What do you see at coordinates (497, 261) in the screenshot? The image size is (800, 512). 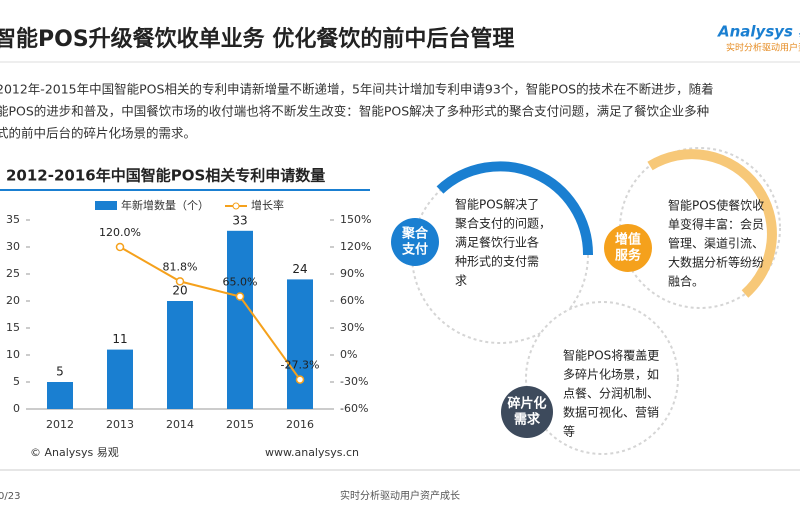 I see `panel-text: 种形式的支付需` at bounding box center [497, 261].